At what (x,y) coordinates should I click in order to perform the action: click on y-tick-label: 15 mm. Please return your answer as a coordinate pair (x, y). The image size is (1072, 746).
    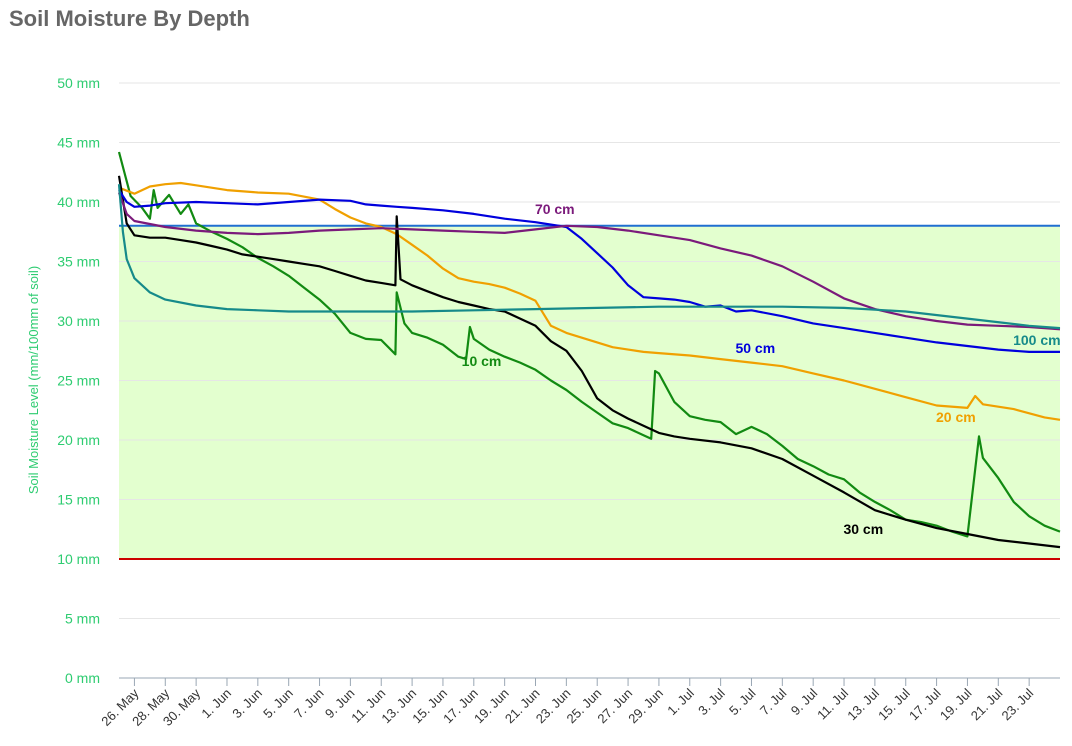
    Looking at the image, I should click on (78, 500).